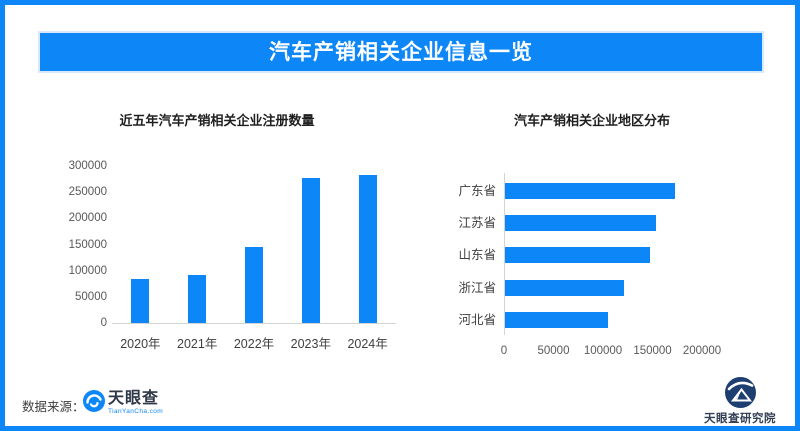  I want to click on bar-浙江省, so click(564, 287).